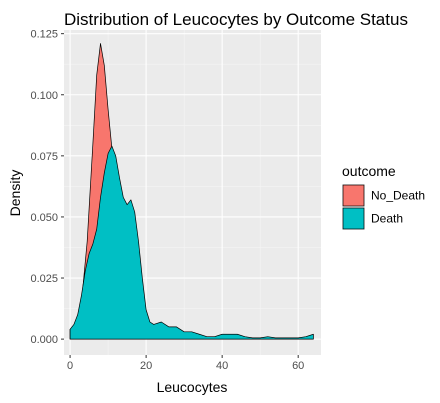 Image resolution: width=440 pixels, height=403 pixels. I want to click on x-axis: 0 20 40 60, so click(185, 363).